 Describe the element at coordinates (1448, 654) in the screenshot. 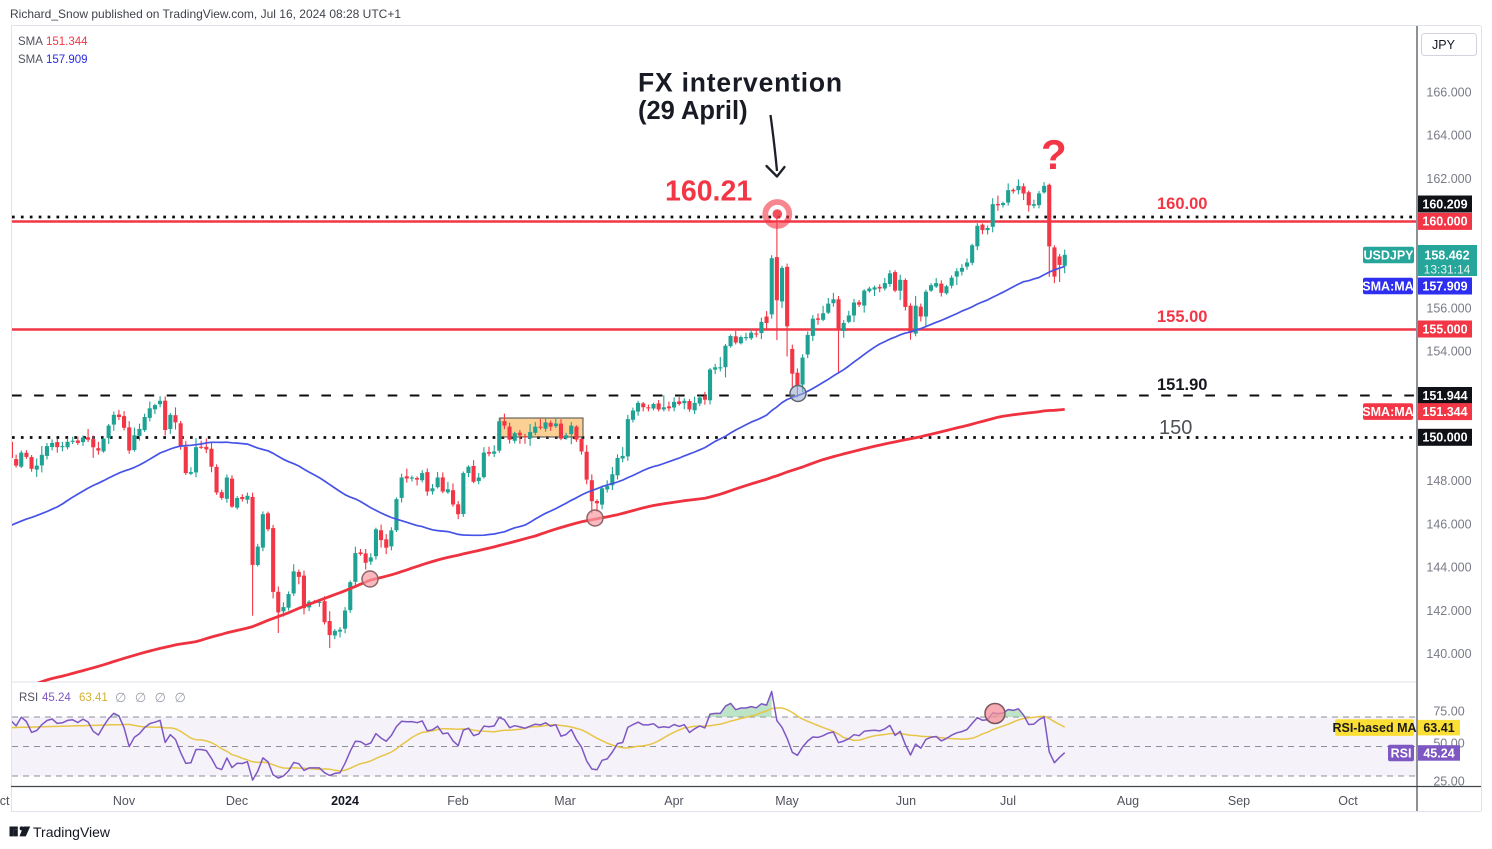

I see `svg-text: 140.000` at that location.